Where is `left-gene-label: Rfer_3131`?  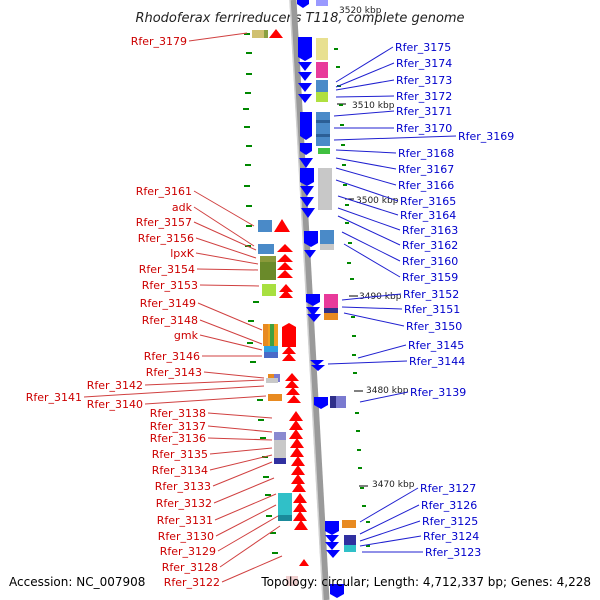 left-gene-label: Rfer_3131 is located at coordinates (185, 520).